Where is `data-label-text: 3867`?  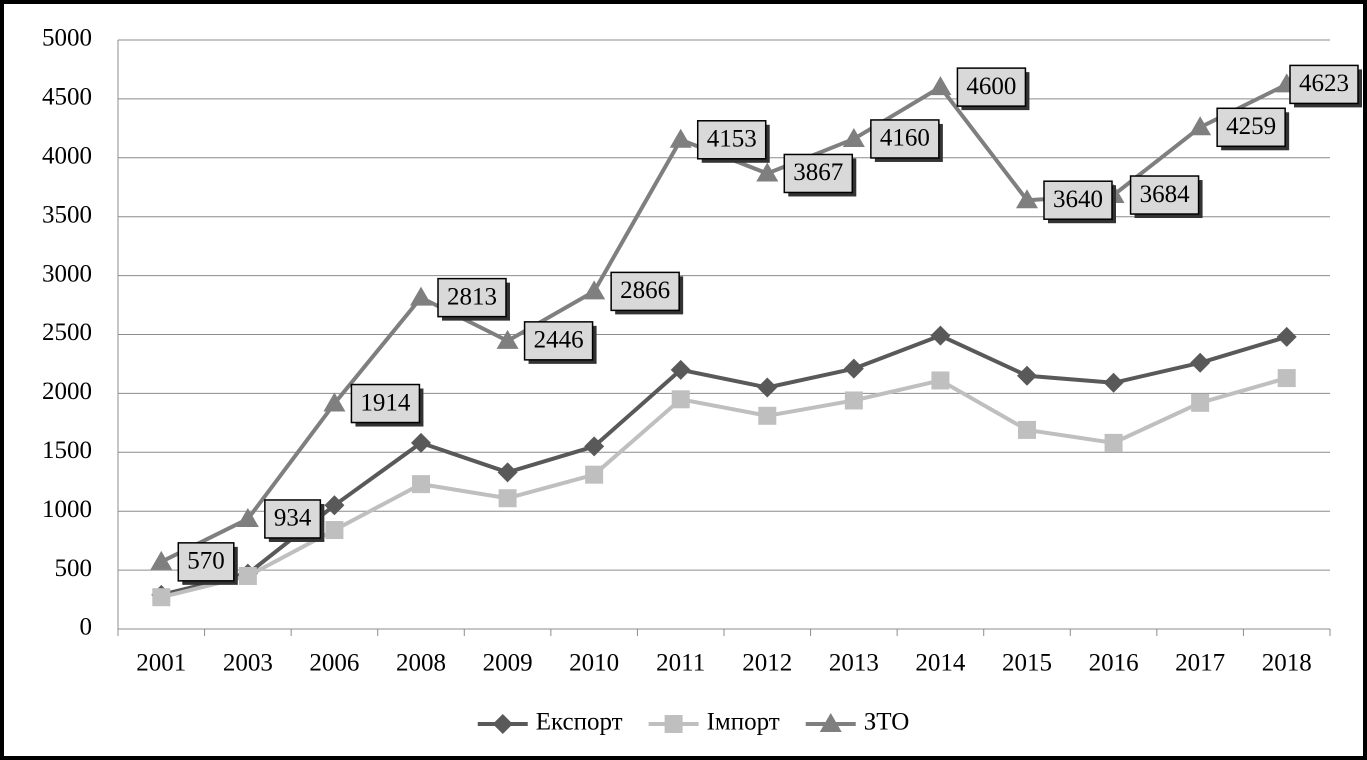
data-label-text: 3867 is located at coordinates (818, 172).